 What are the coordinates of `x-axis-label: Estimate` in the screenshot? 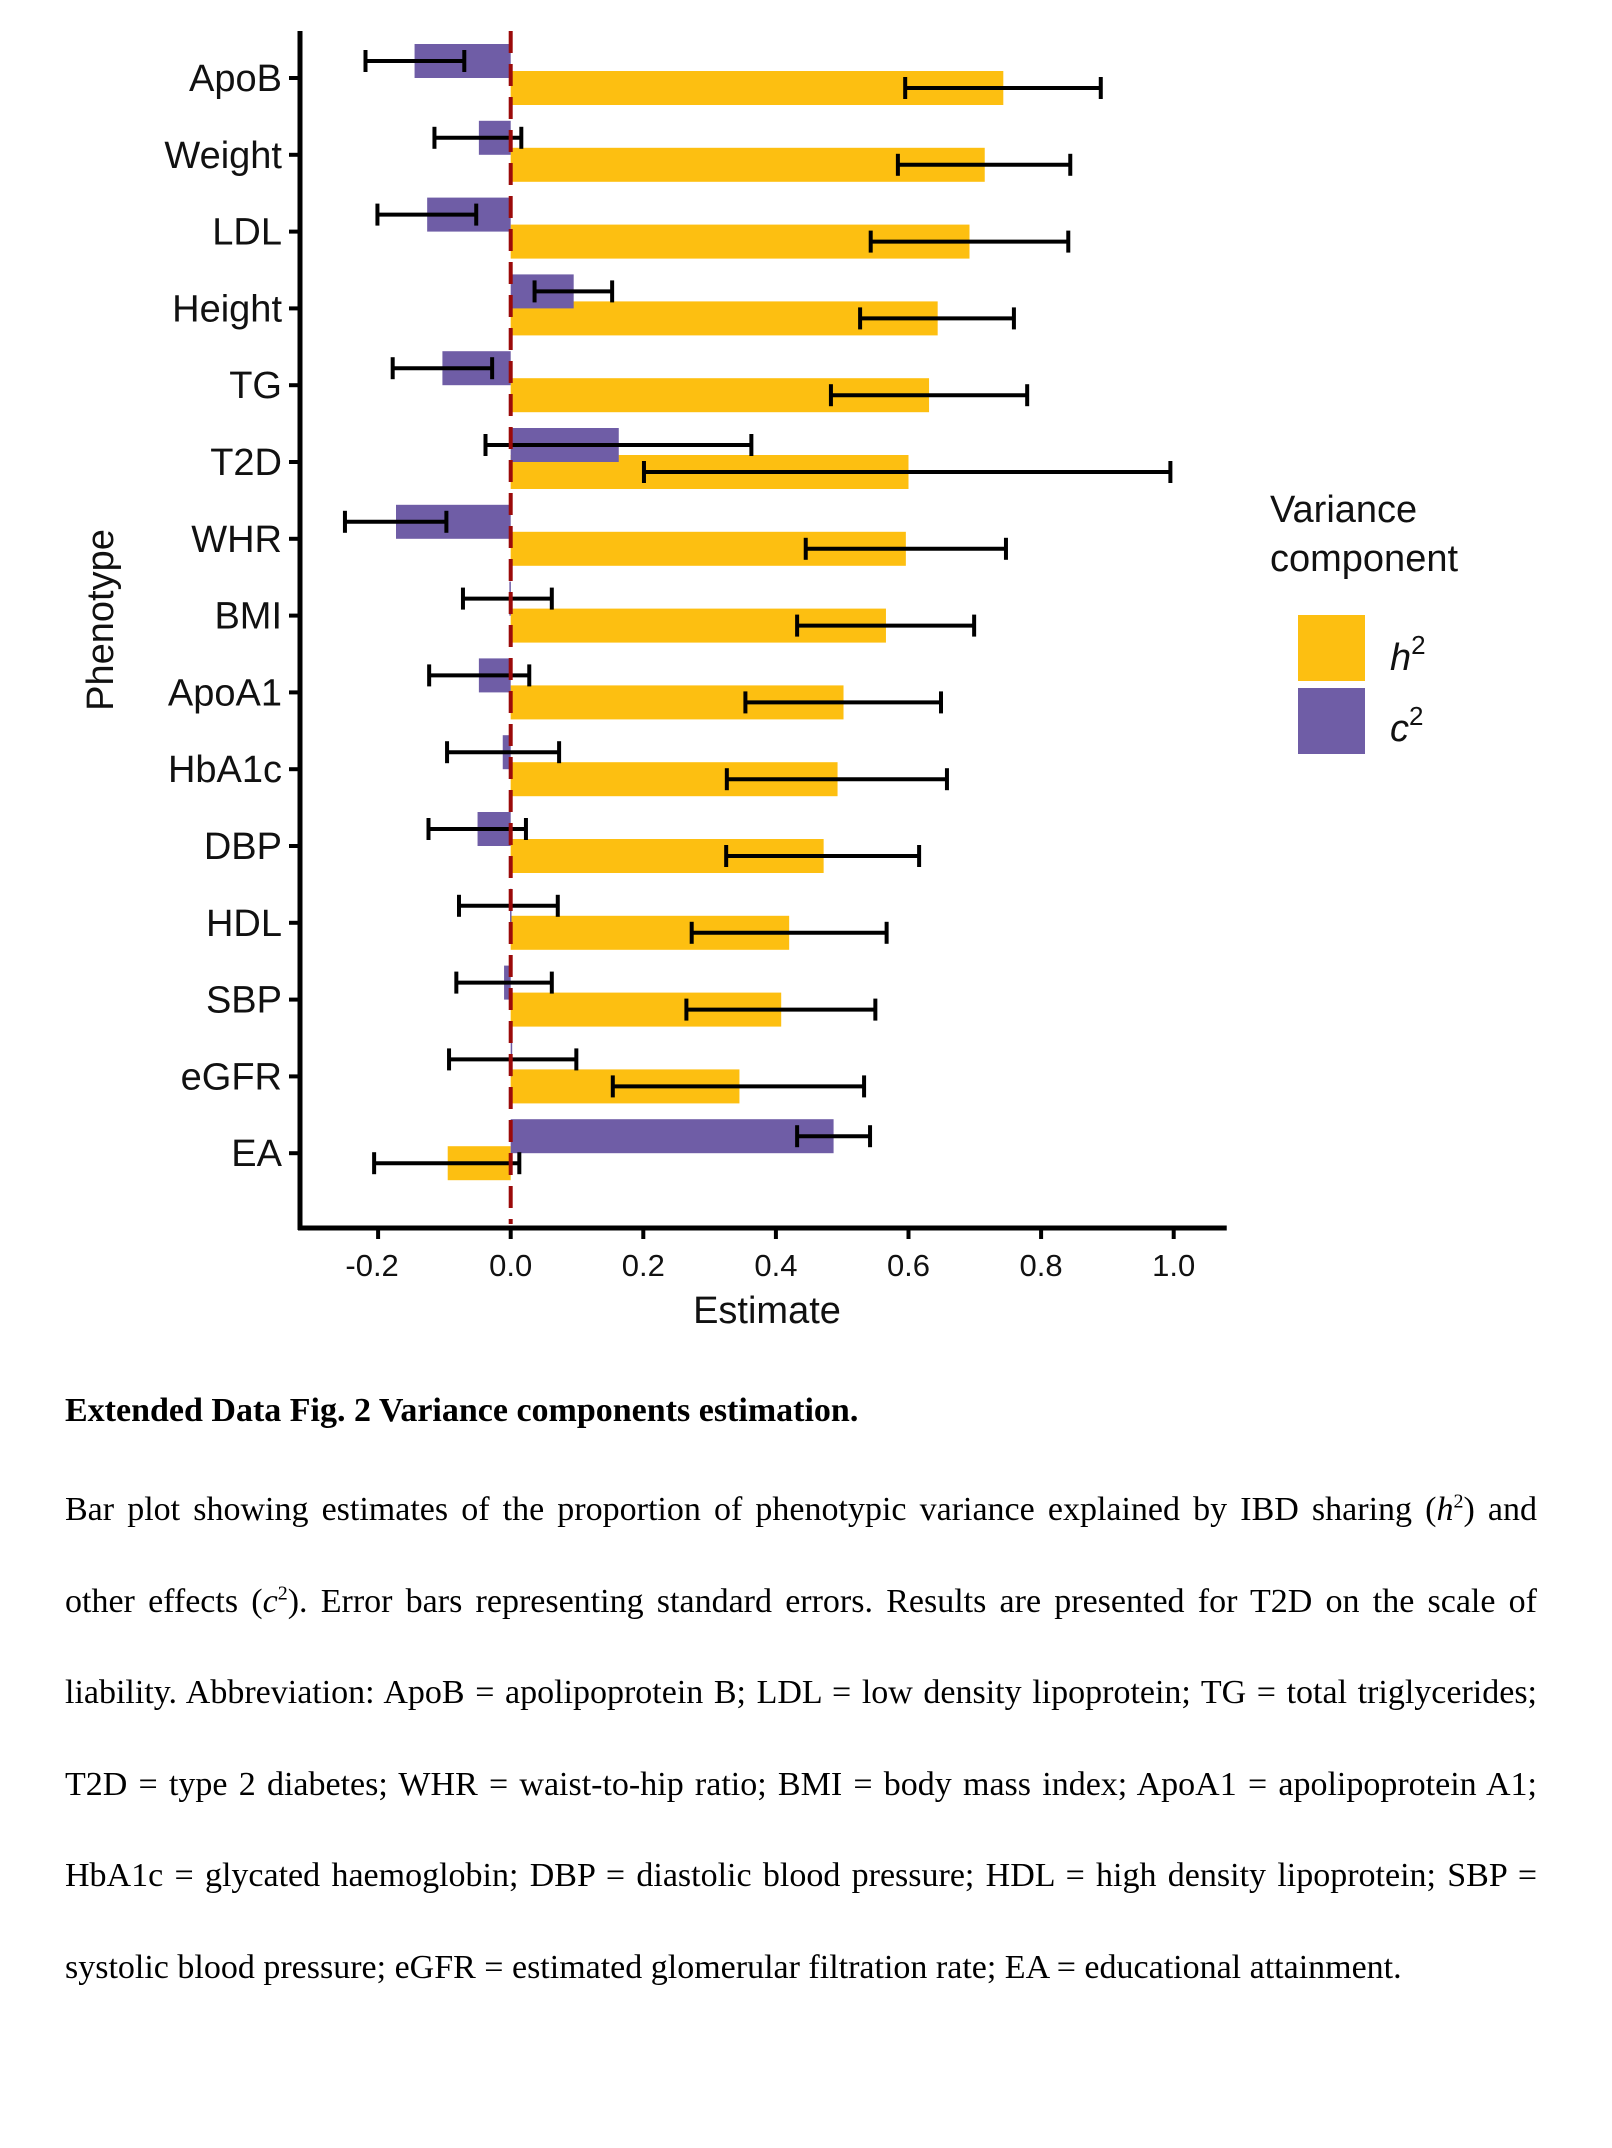 It's located at (767, 1311).